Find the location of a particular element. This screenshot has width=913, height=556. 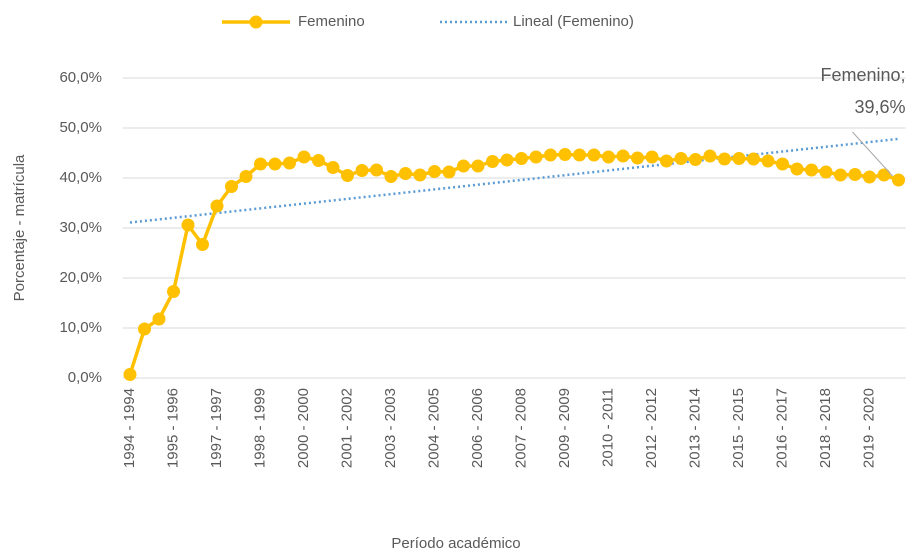

x-tick-label: 2015 - 2015 is located at coordinates (738, 428).